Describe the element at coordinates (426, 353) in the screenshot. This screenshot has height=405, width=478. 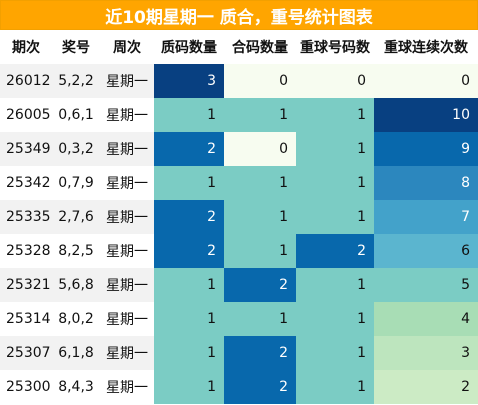
I see `repeat-streak-cell: 3` at that location.